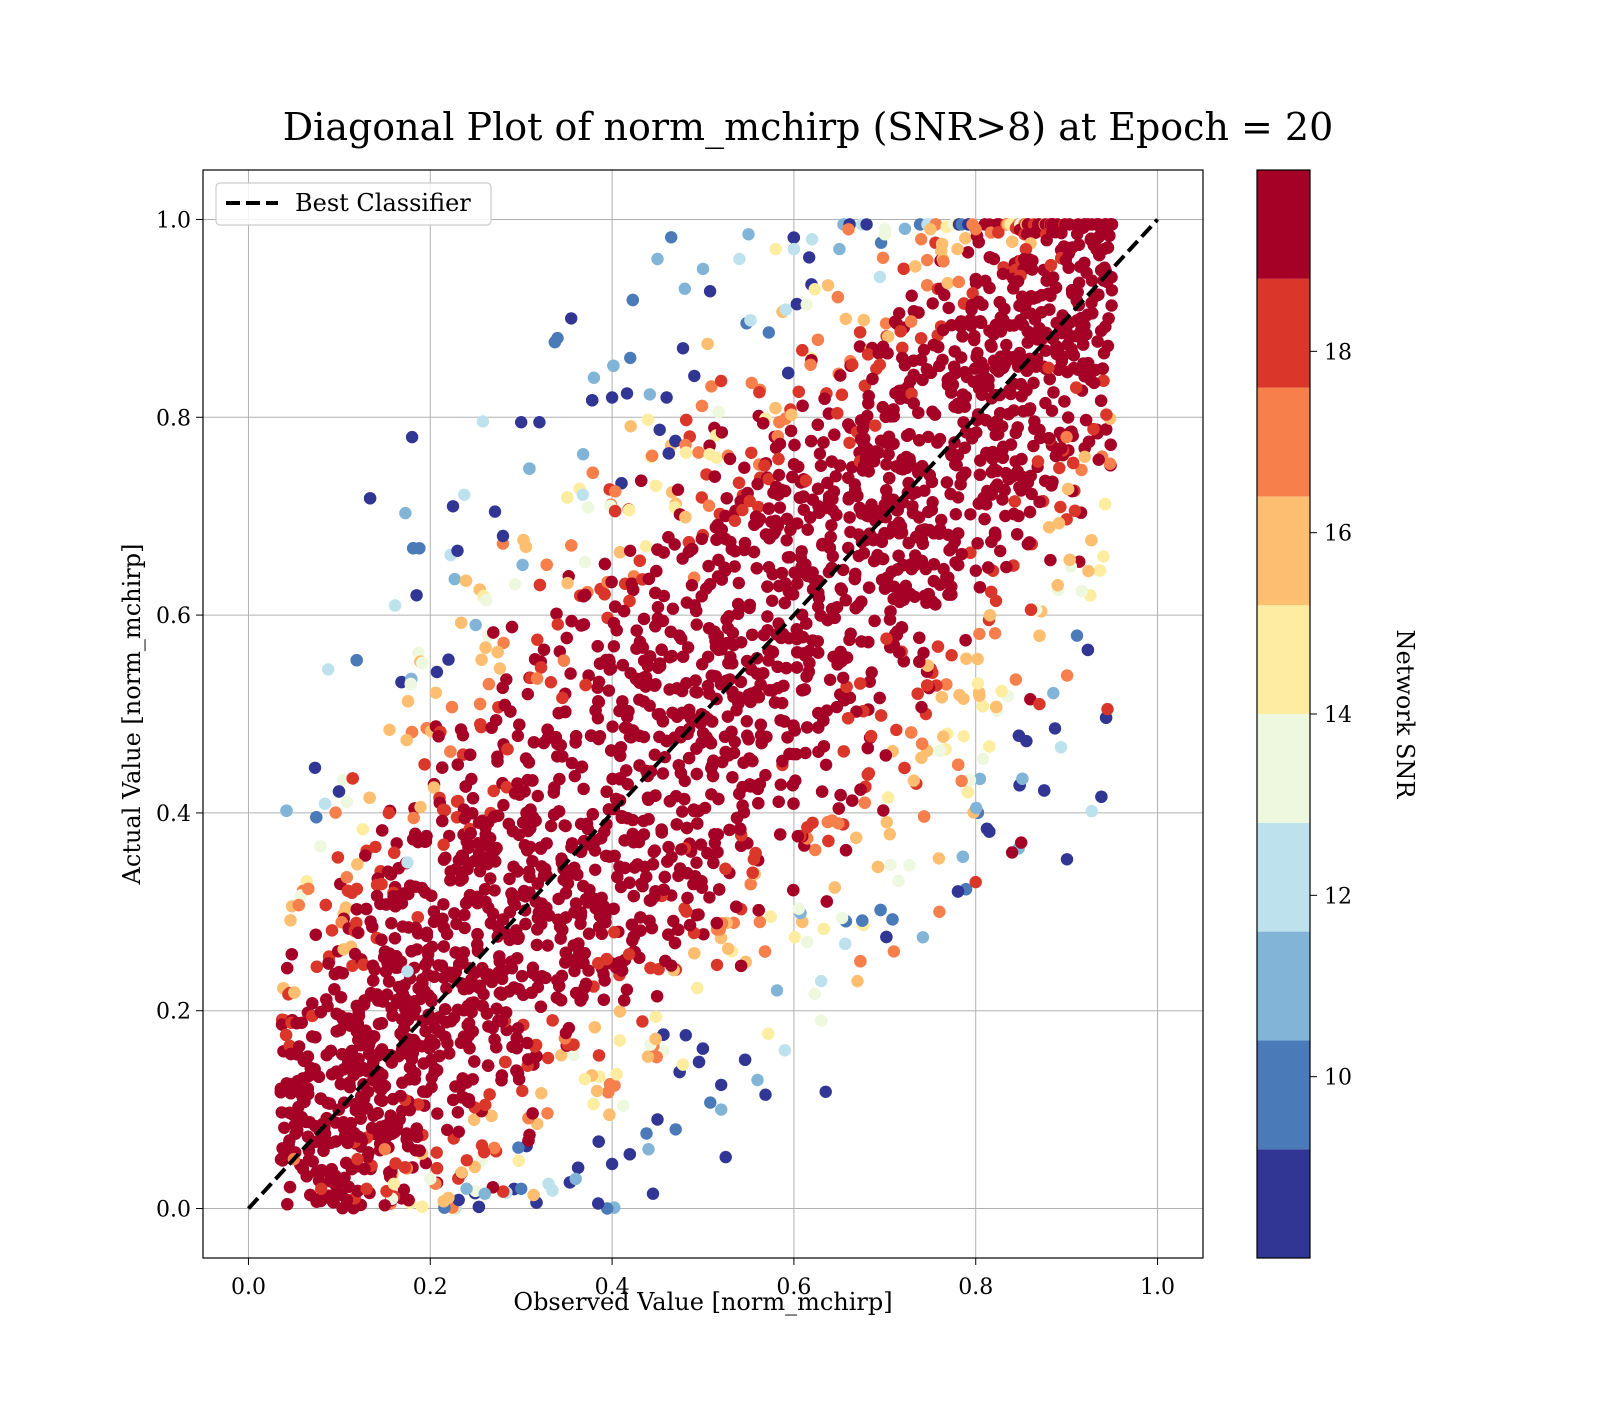 This screenshot has width=1600, height=1404. I want to click on x-axis-ticks: 0.0 0.2 0.4 0.6 0.8 1.0, so click(703, 1279).